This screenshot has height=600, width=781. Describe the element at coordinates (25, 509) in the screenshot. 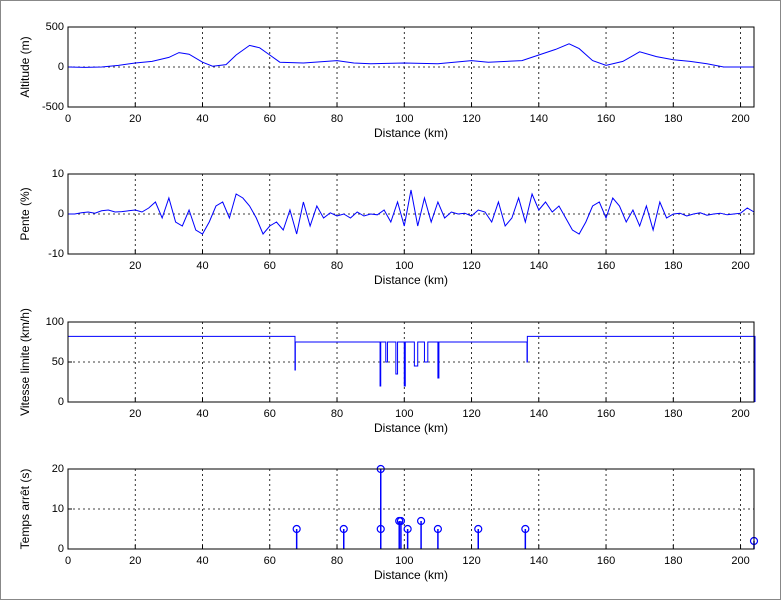

I see `y-axis-label: Temps arrêt (s)` at that location.